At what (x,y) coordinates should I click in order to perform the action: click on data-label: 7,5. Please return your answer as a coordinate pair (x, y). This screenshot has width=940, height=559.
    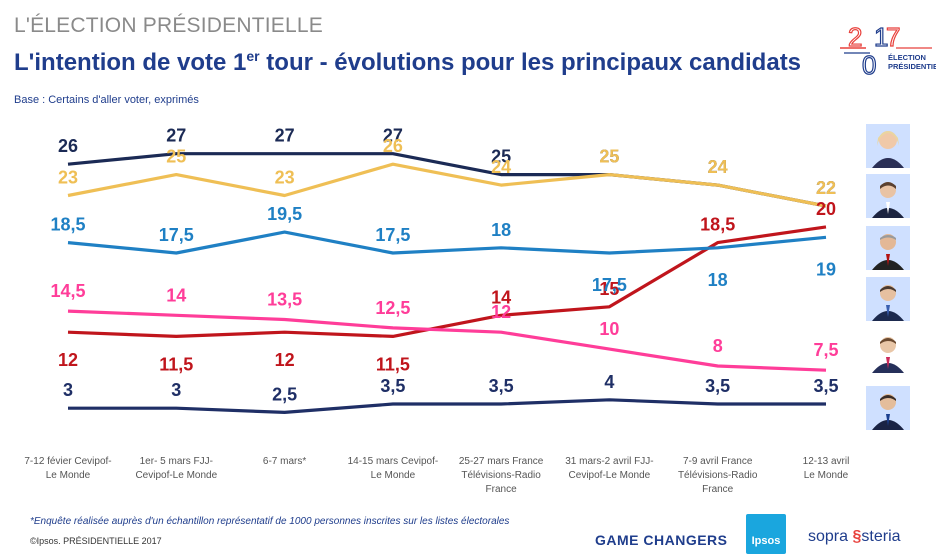
    Looking at the image, I should click on (825, 350).